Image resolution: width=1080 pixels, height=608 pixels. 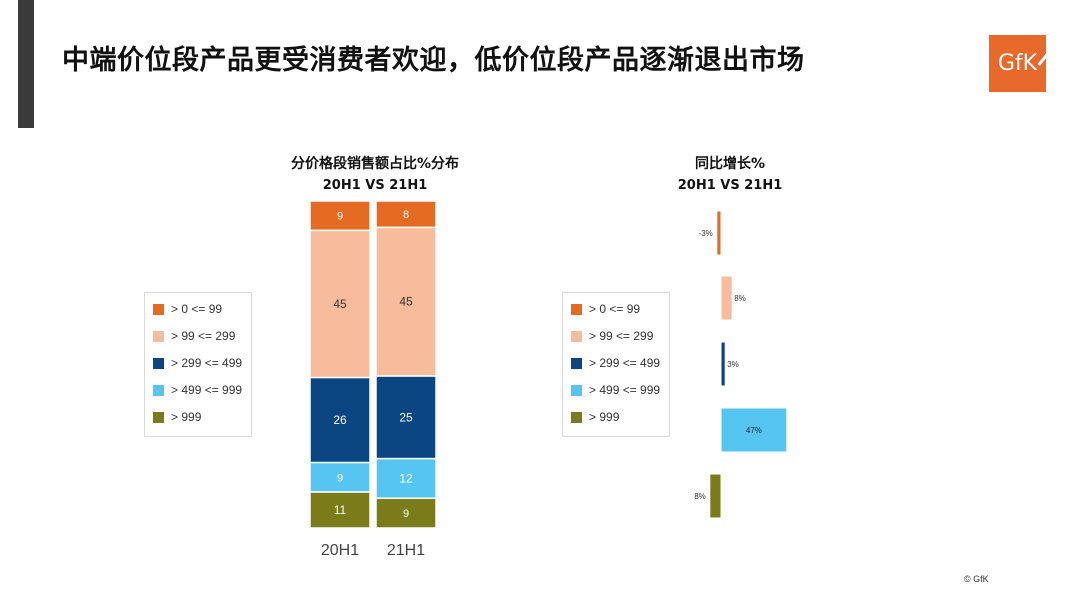 I want to click on growth-chart-subtitle: 20H1 VS 21H1, so click(x=730, y=185).